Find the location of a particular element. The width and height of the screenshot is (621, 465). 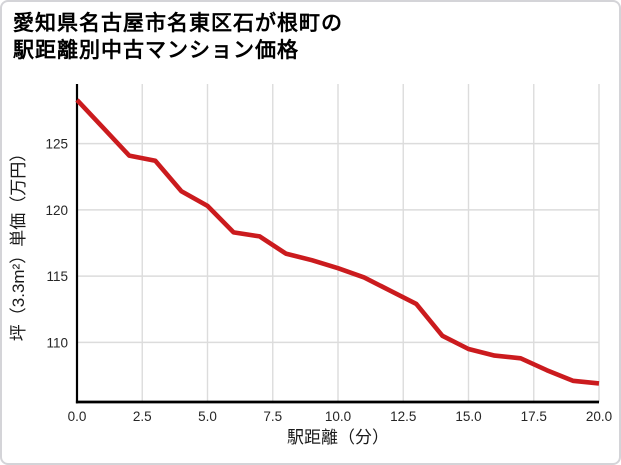

y-axis-title: 坪（3.3m²）単価（万円） is located at coordinates (18, 243).